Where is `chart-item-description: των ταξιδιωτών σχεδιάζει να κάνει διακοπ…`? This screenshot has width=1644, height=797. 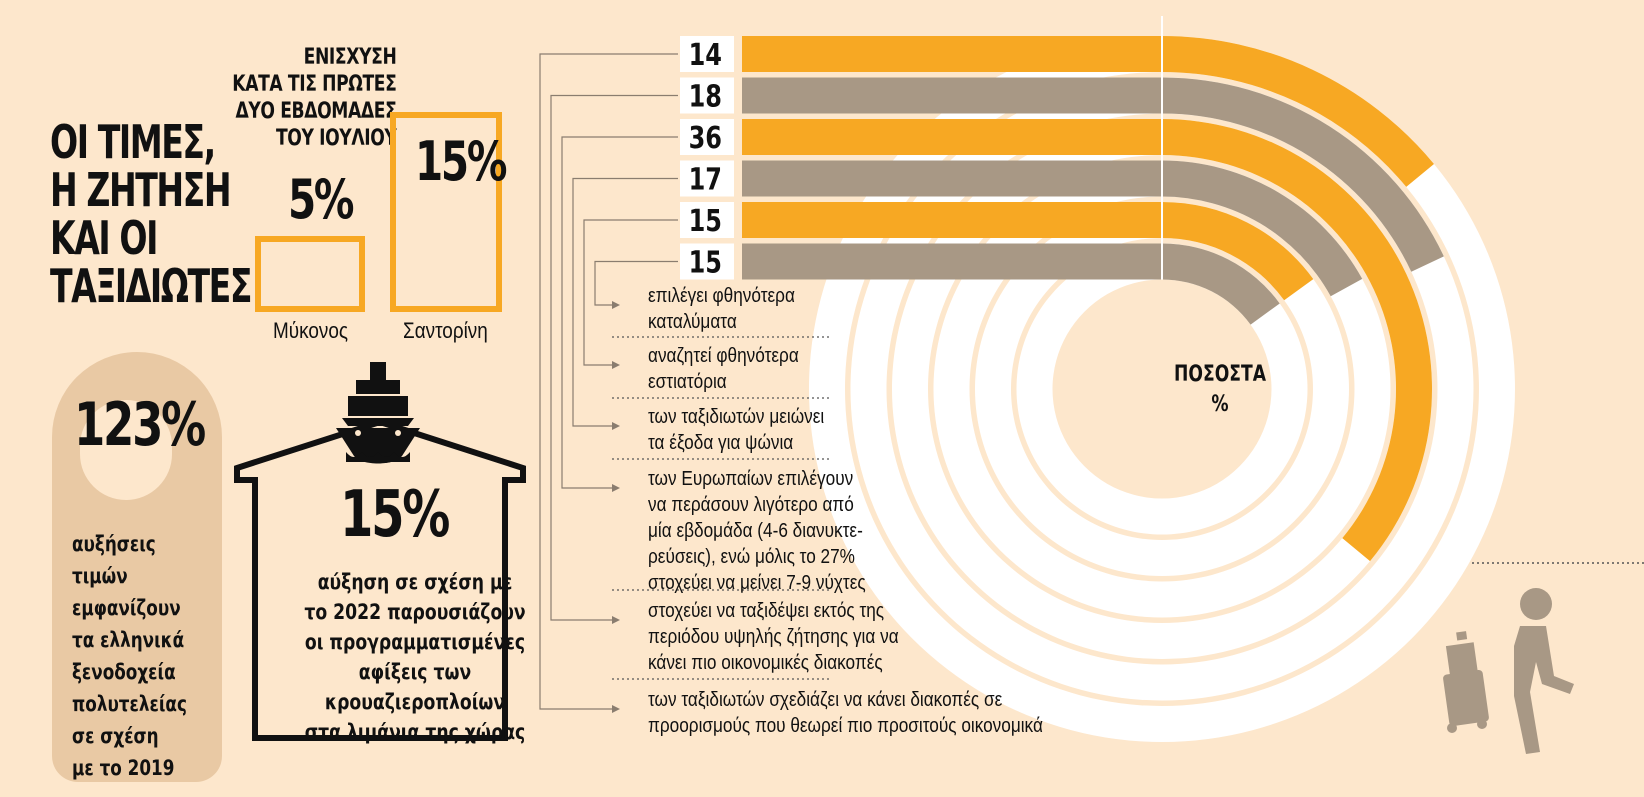
chart-item-description: των ταξιδιωτών σχεδιάζει να κάνει διακοπ… is located at coordinates (845, 713).